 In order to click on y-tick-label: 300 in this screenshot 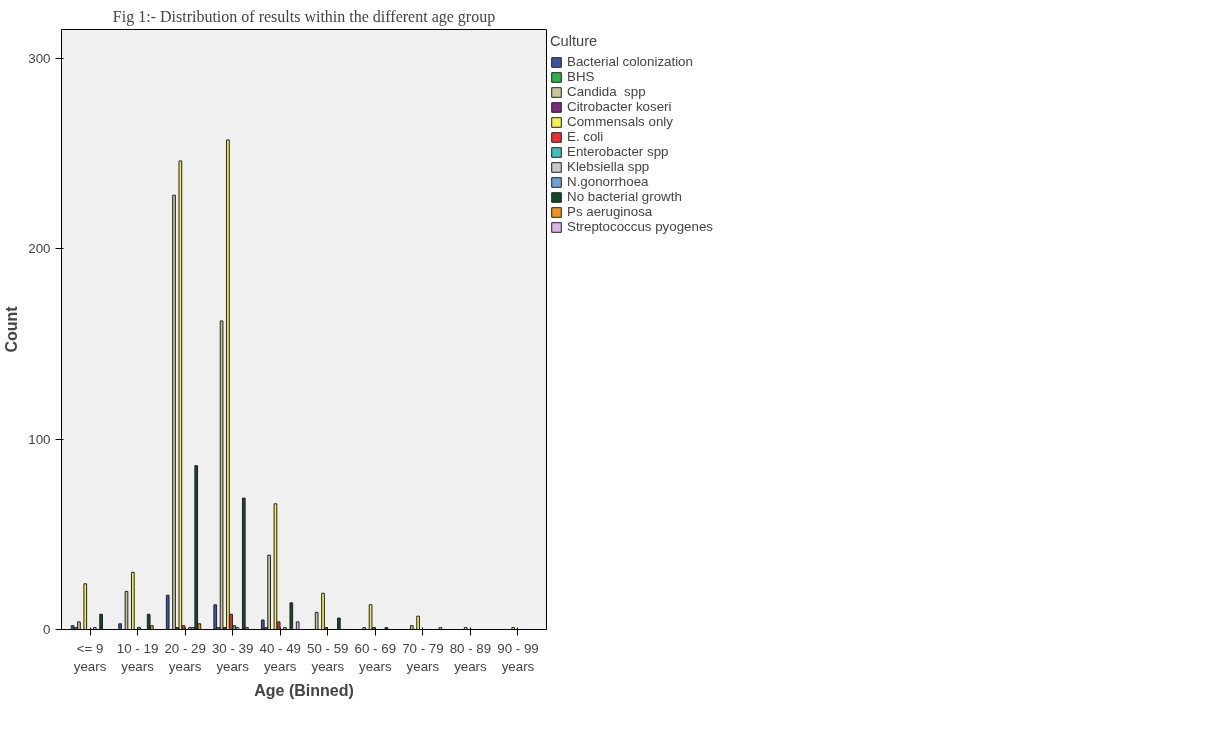, I will do `click(39, 58)`.